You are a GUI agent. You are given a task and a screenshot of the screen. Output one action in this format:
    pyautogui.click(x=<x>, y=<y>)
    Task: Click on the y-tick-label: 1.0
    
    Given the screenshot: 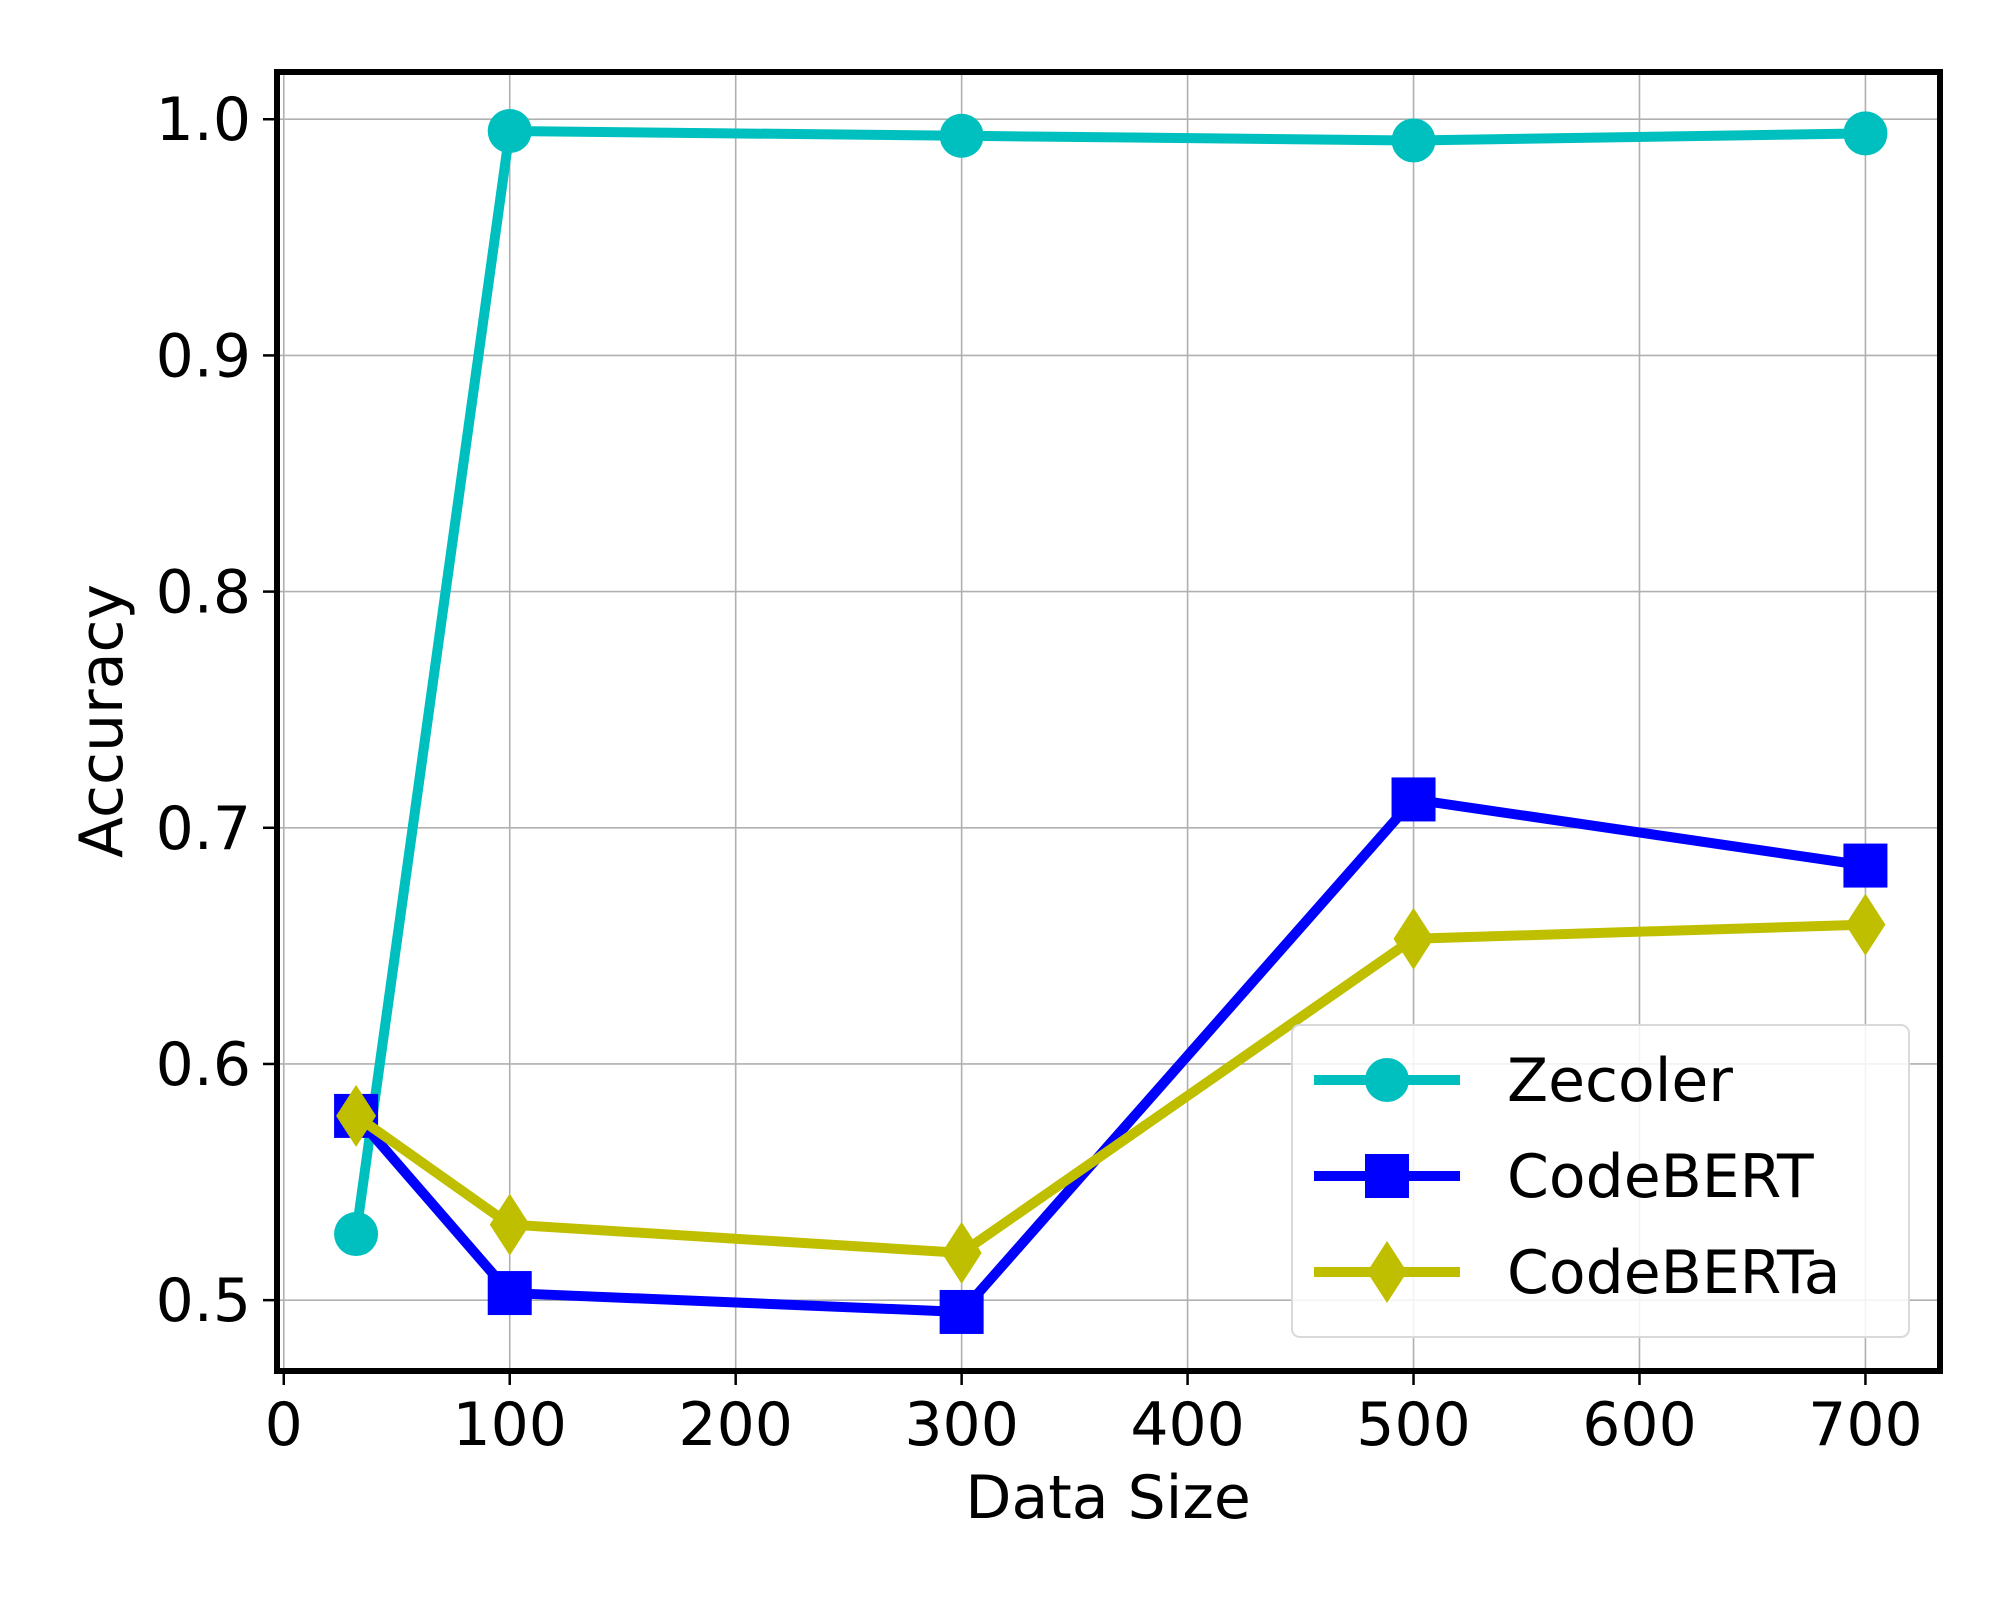 What is the action you would take?
    pyautogui.click(x=203, y=120)
    